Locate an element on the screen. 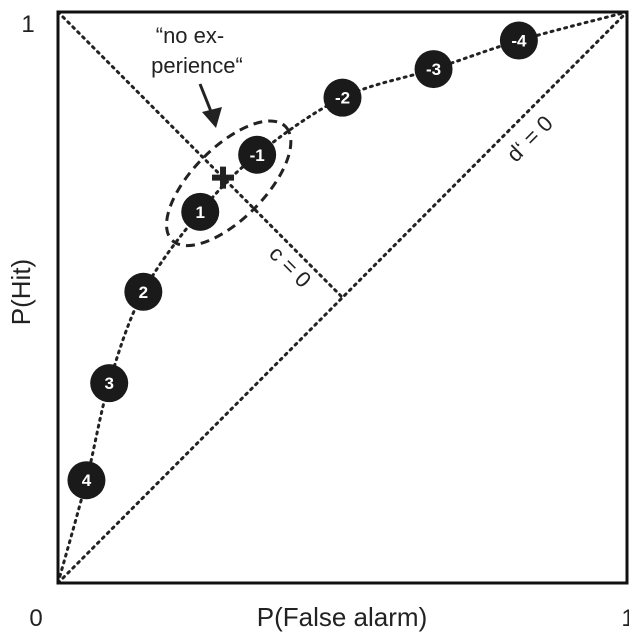 The image size is (629, 634). point-marker--4 is located at coordinates (518, 40).